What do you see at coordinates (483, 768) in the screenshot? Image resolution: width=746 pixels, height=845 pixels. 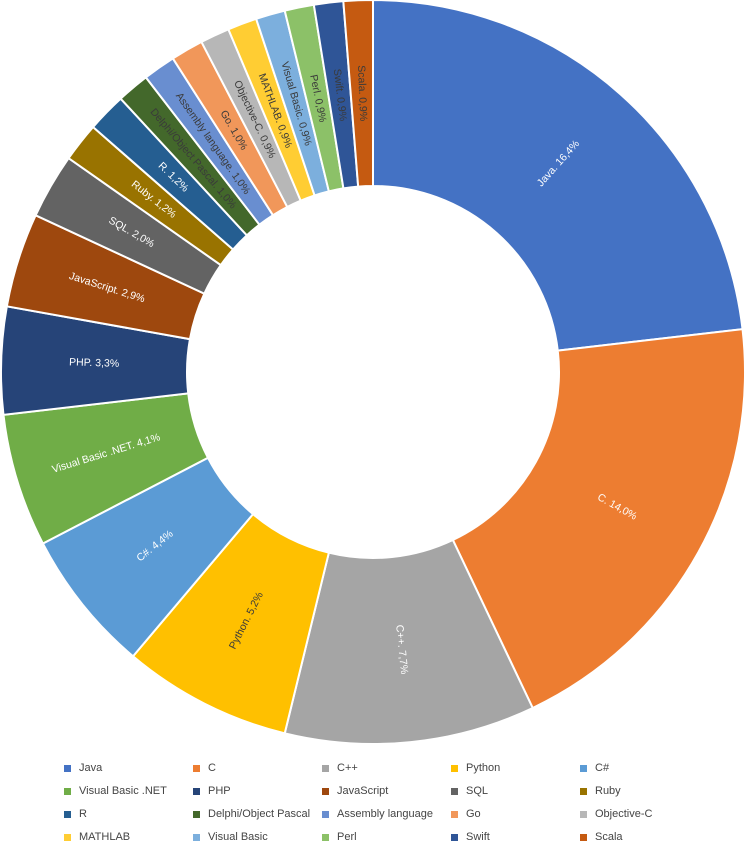 I see `legend-label: Python` at bounding box center [483, 768].